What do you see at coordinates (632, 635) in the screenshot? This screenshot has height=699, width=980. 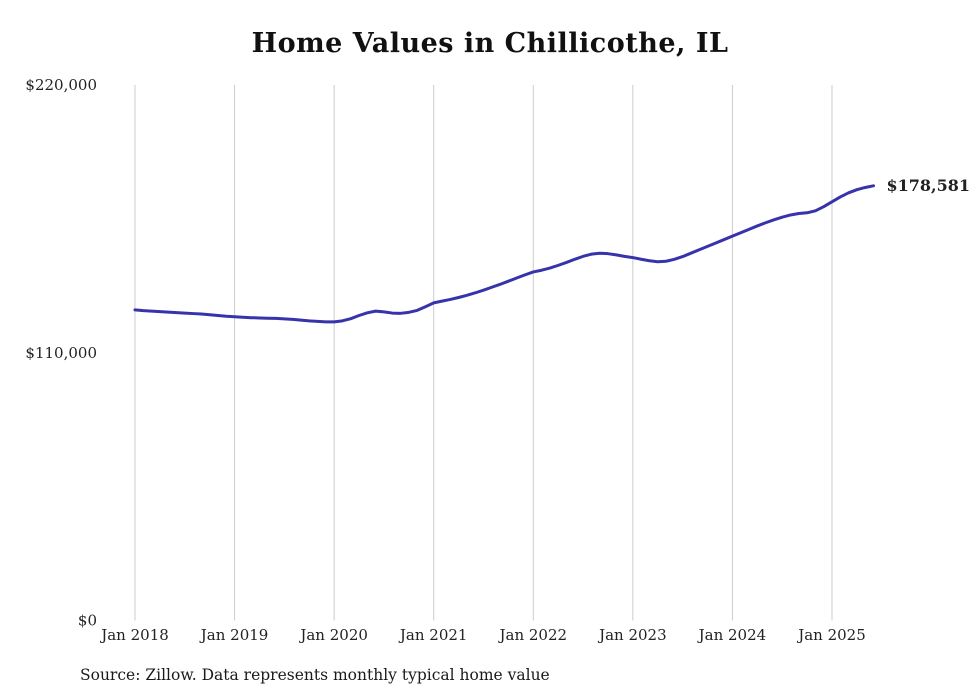 I see `x-tick-label: Jan 2023` at bounding box center [632, 635].